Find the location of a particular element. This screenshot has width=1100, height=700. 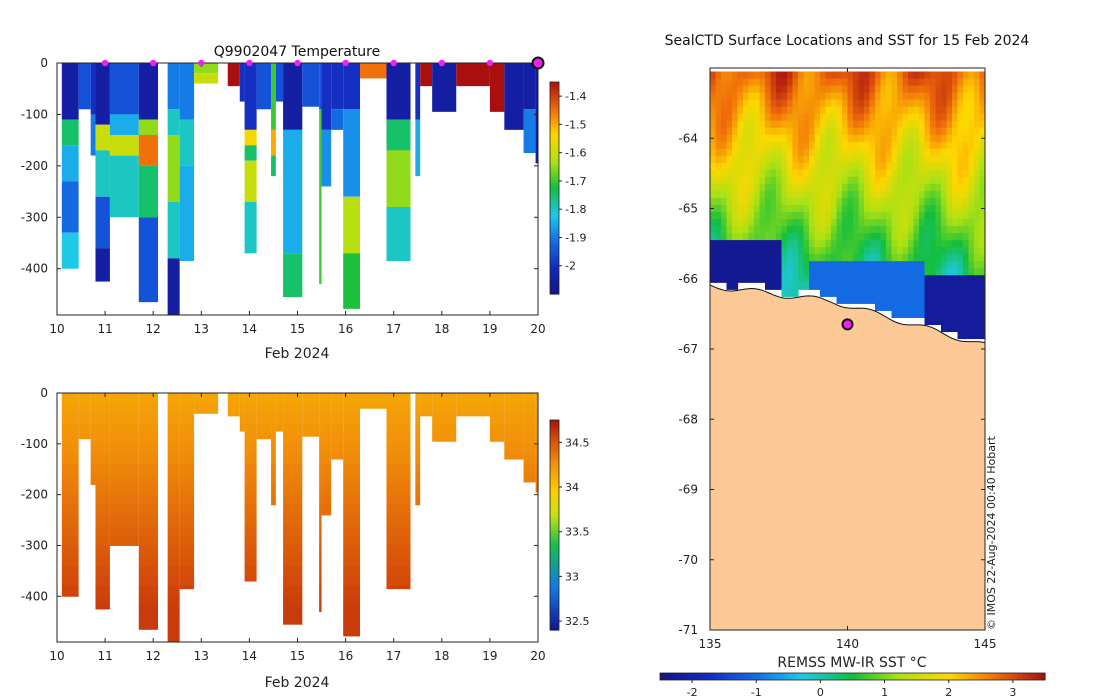

colorbar-tick-label: -1.7 is located at coordinates (575, 181).